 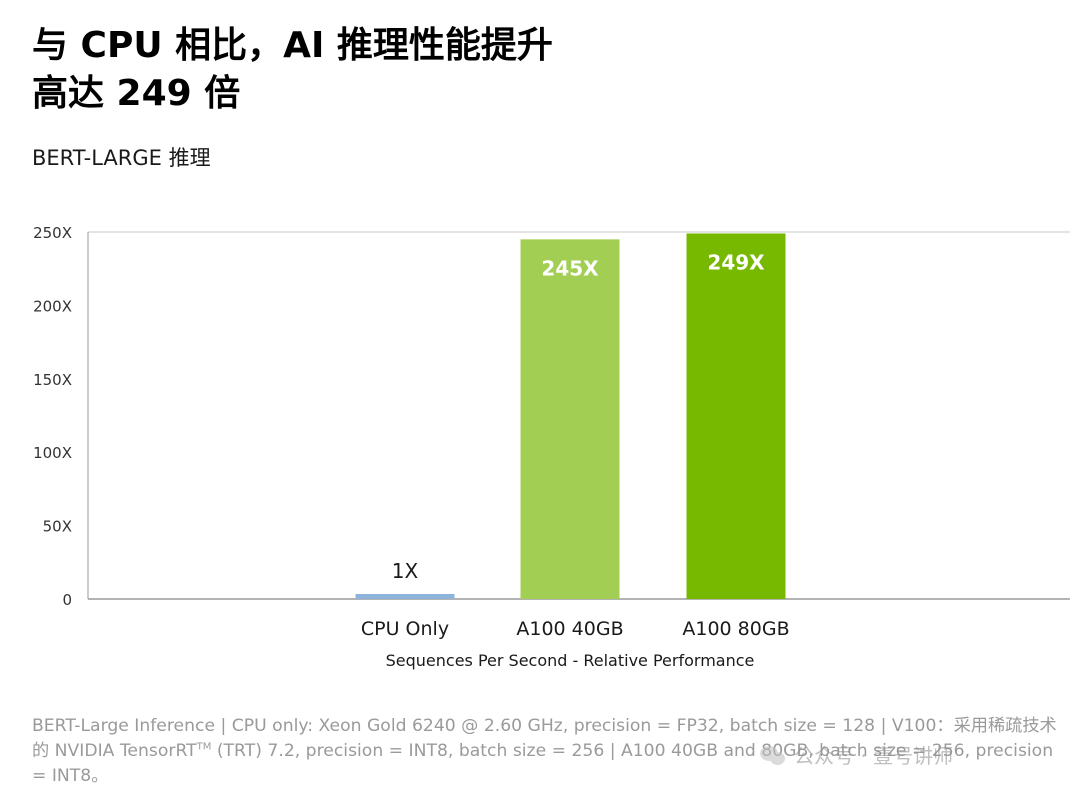 What do you see at coordinates (405, 571) in the screenshot?
I see `data-label-0: 1X` at bounding box center [405, 571].